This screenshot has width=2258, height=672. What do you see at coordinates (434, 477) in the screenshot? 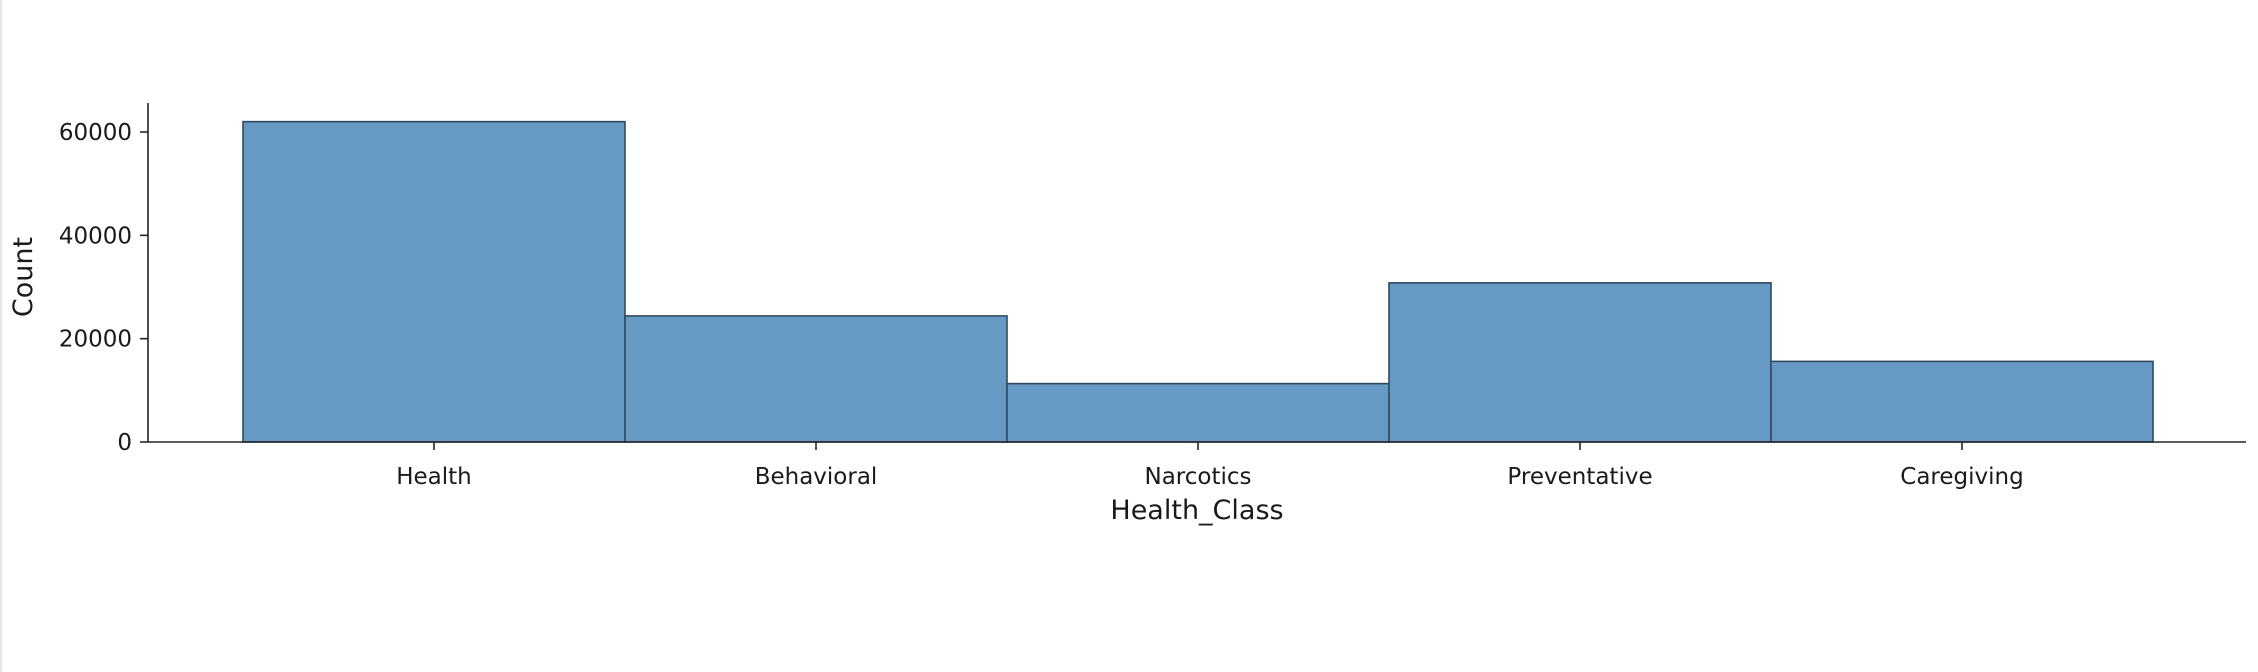
I see `x-tick-label: Health` at bounding box center [434, 477].